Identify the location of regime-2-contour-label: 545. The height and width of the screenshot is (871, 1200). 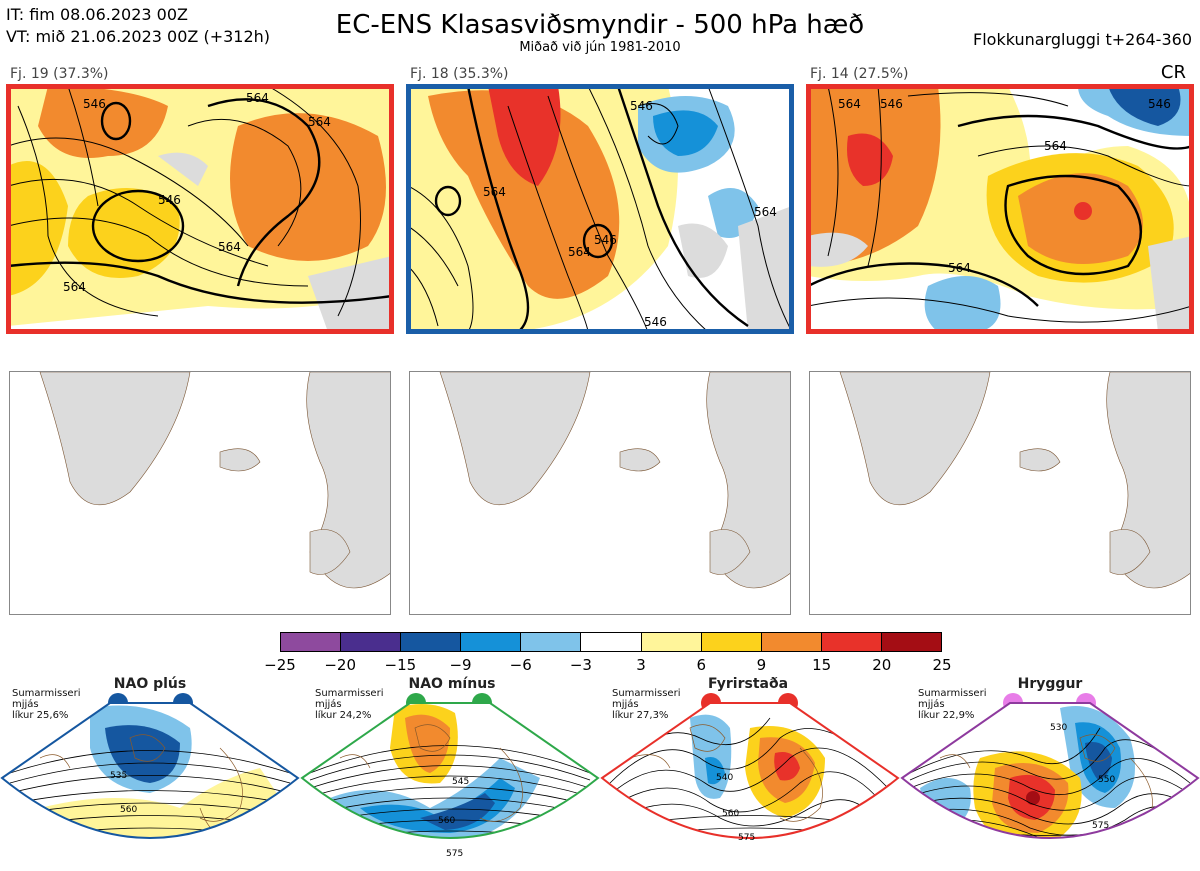
(460, 782).